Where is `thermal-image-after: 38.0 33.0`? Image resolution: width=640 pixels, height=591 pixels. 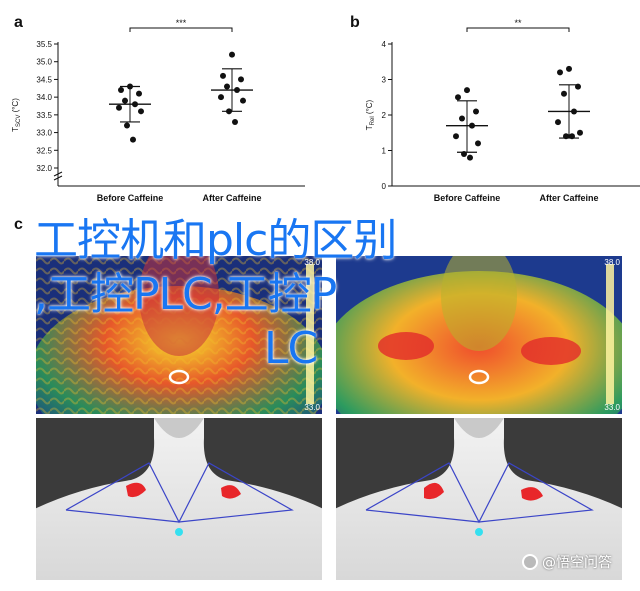 thermal-image-after: 38.0 33.0 is located at coordinates (479, 335).